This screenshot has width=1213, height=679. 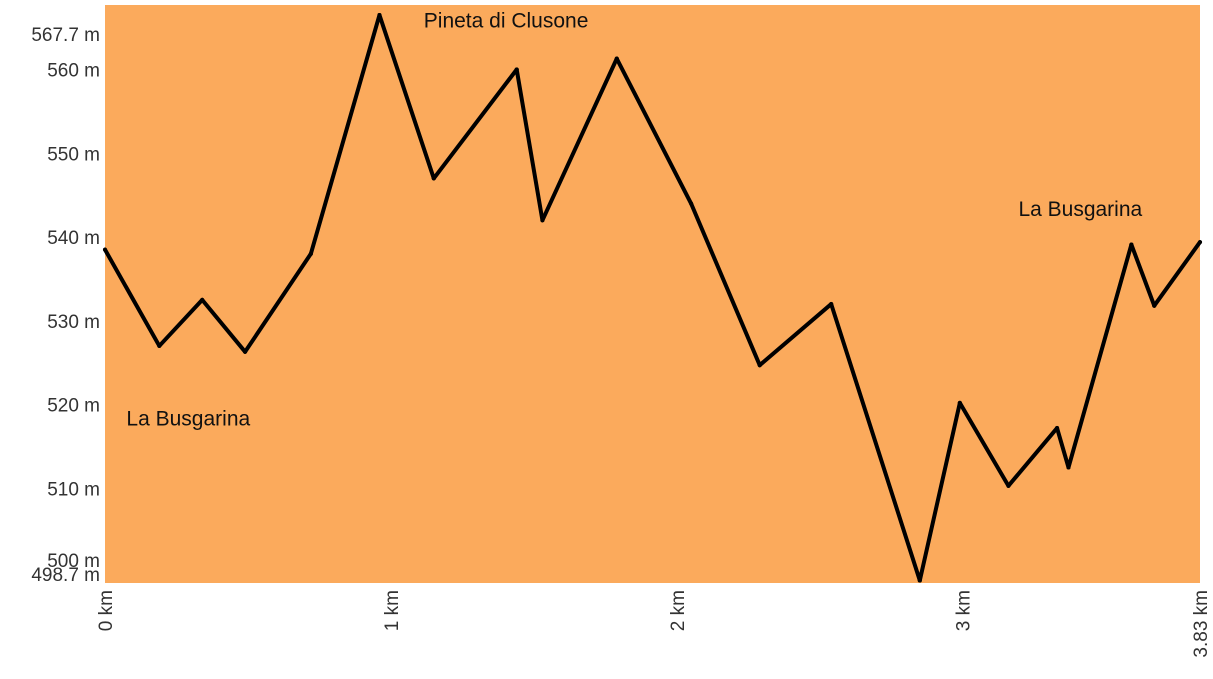 What do you see at coordinates (73, 406) in the screenshot?
I see `y-tick-label: 520 m` at bounding box center [73, 406].